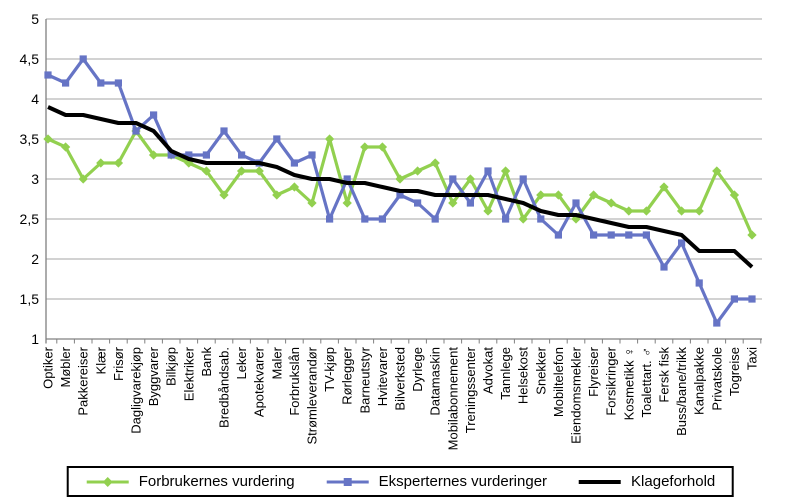 Image resolution: width=800 pixels, height=504 pixels. What do you see at coordinates (681, 391) in the screenshot?
I see `svg-text: Buss/bane/trikk` at bounding box center [681, 391].